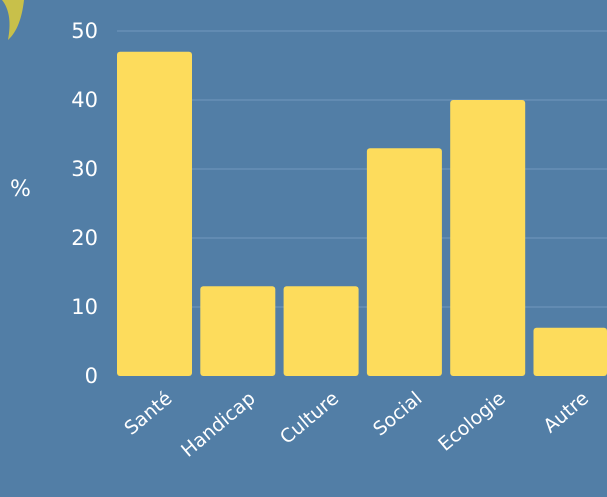 Image resolution: width=607 pixels, height=497 pixels. I want to click on y-axis-label: %, so click(20, 189).